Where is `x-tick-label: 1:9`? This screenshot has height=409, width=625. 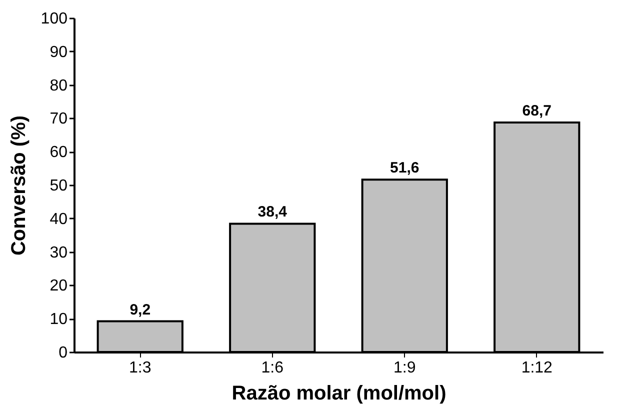 x-tick-label: 1:9 is located at coordinates (405, 368).